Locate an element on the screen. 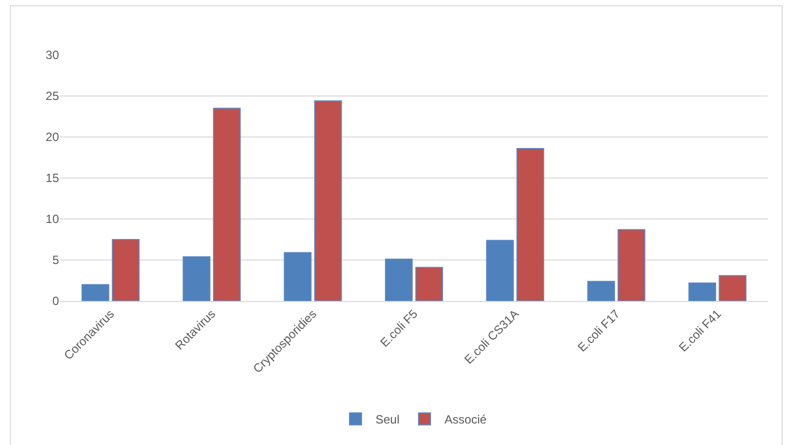 The image size is (788, 445). y-tick-label: 15 is located at coordinates (53, 178).